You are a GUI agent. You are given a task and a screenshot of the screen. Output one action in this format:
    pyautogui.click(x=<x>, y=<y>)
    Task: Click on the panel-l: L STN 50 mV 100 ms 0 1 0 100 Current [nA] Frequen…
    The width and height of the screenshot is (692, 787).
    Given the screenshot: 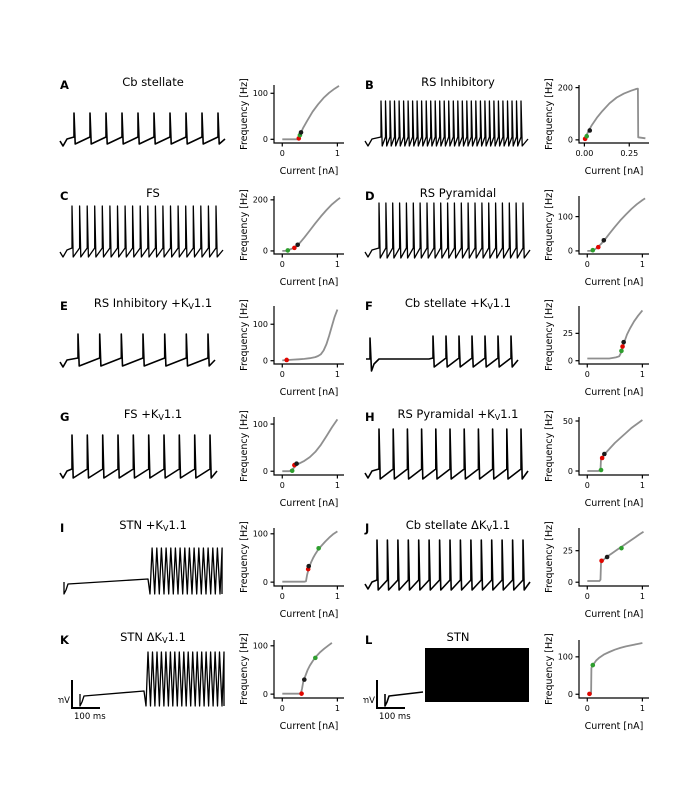 What is the action you would take?
    pyautogui.click(x=505, y=683)
    